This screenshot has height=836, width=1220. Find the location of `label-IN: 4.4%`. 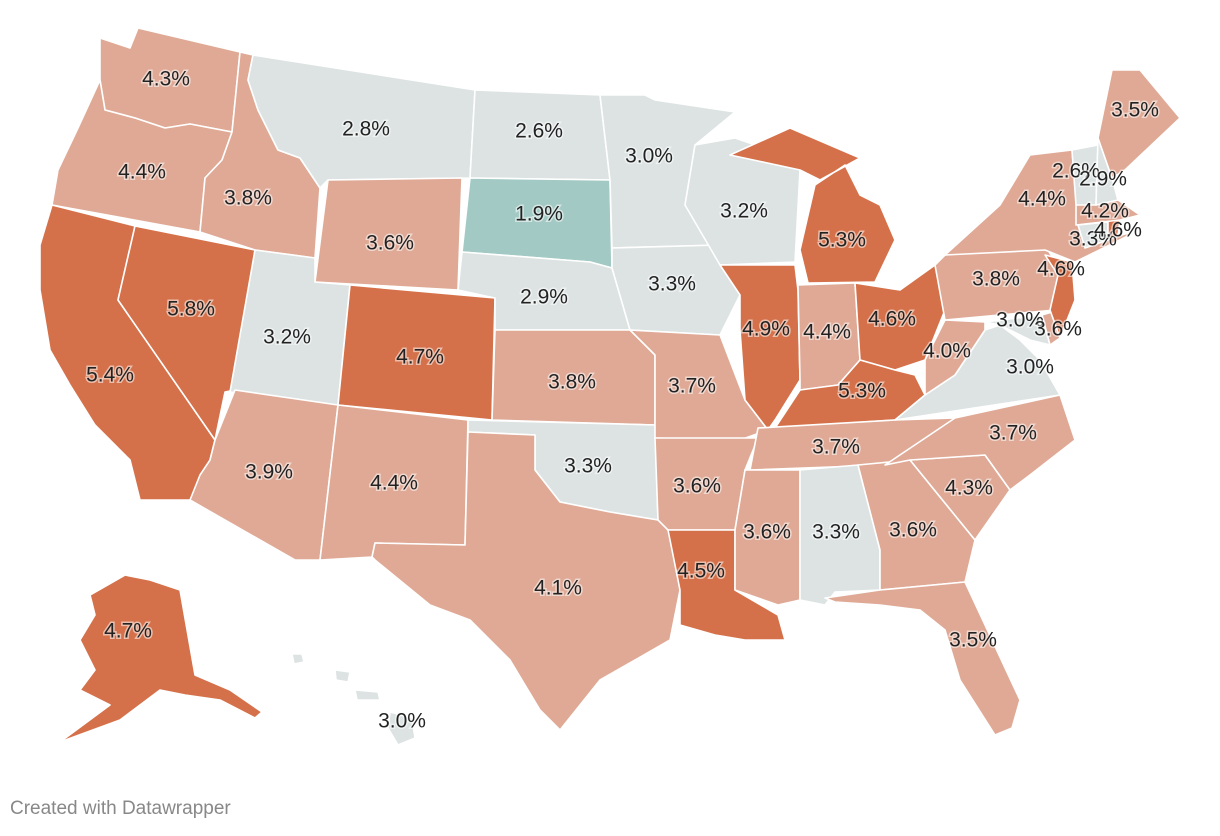

label-IN: 4.4% is located at coordinates (827, 332).